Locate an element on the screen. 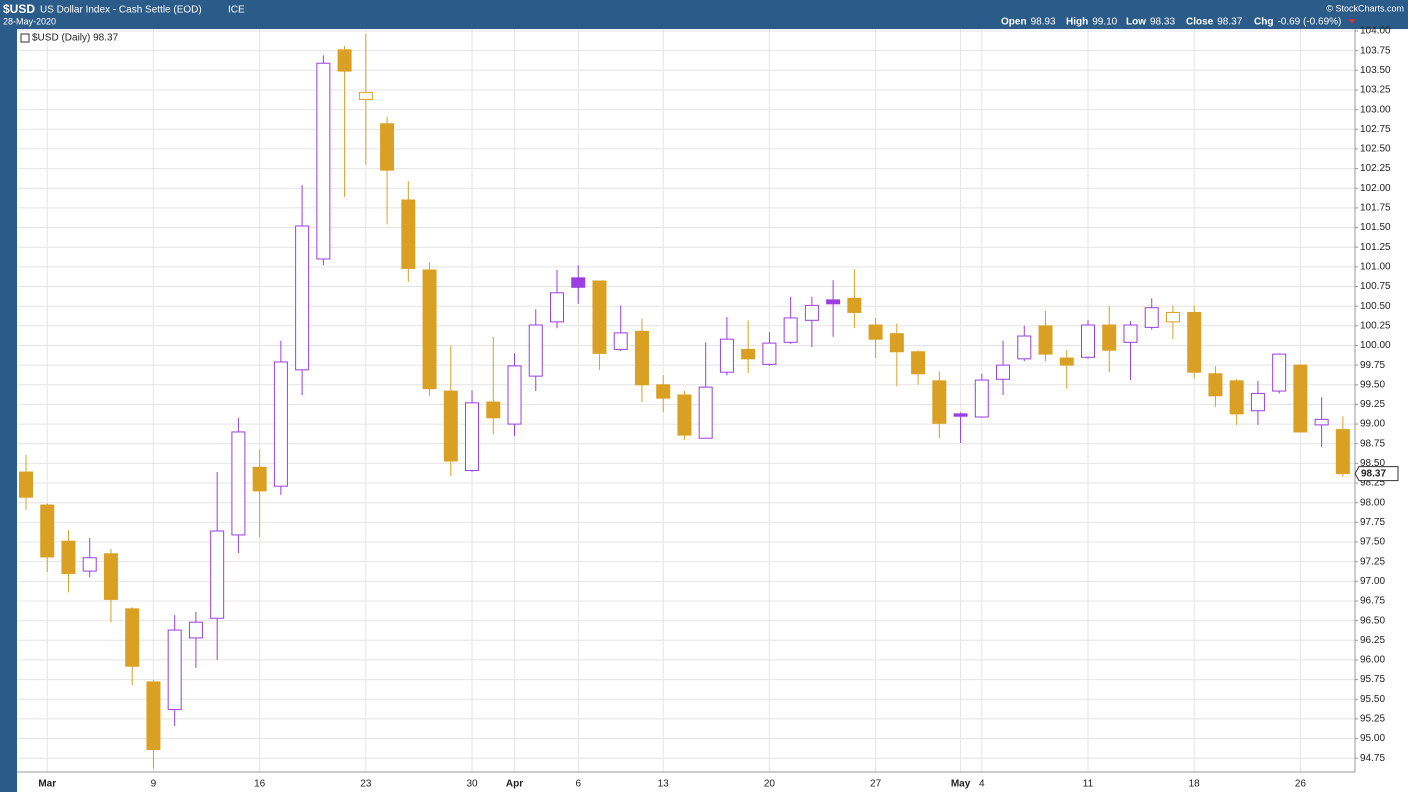 Image resolution: width=1408 pixels, height=792 pixels. y-tick-label: 98.00 is located at coordinates (1372, 502).